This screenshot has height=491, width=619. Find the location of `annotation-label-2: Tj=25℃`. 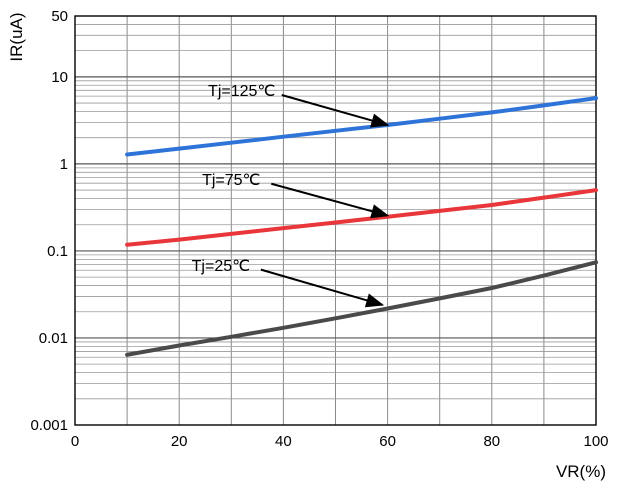

annotation-label-2: Tj=25℃ is located at coordinates (221, 266).